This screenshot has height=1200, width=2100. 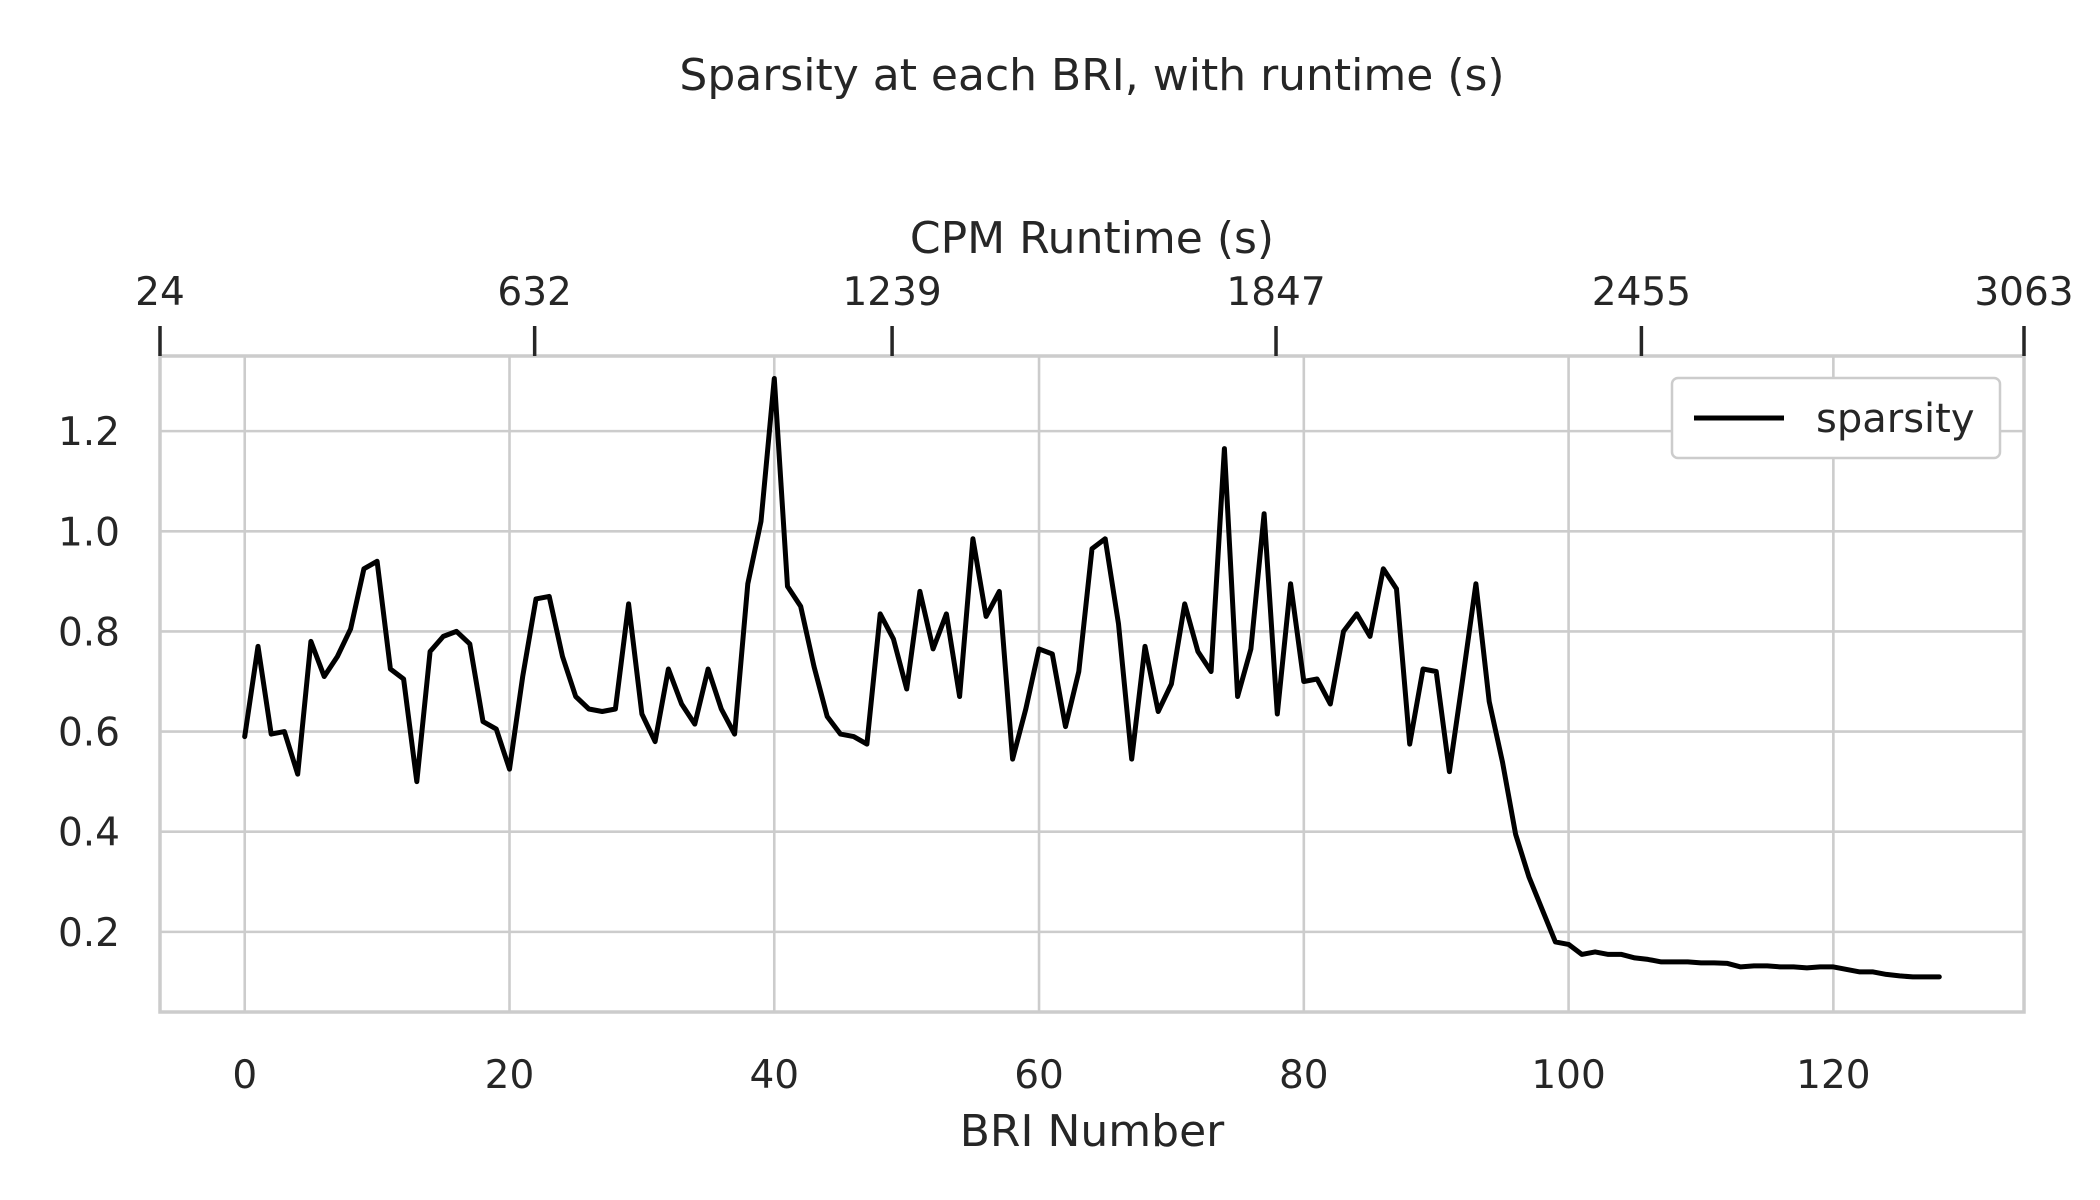 I want to click on x-tick-label: 20, so click(x=510, y=1075).